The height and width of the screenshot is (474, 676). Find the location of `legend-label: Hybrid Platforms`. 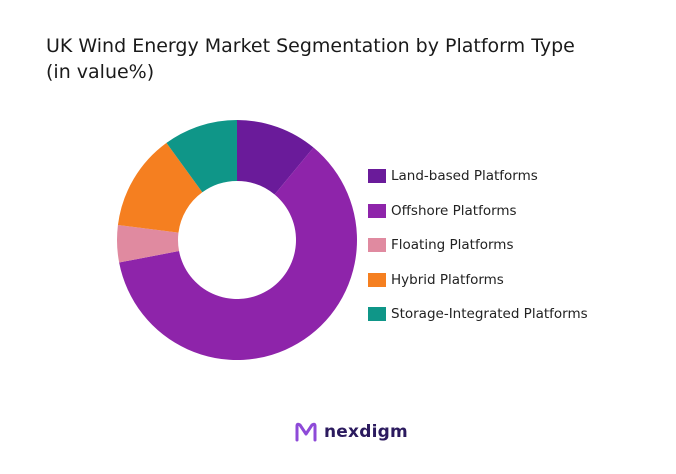

legend-label: Hybrid Platforms is located at coordinates (447, 279).